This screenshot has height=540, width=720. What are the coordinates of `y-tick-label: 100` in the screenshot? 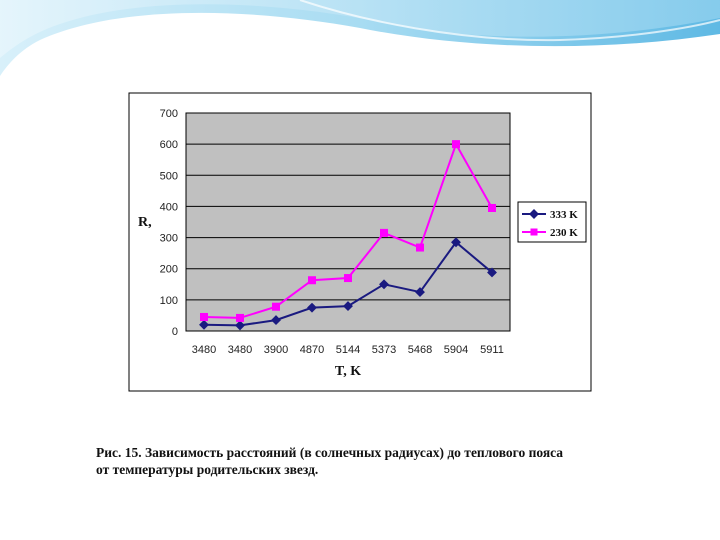 It's located at (169, 301).